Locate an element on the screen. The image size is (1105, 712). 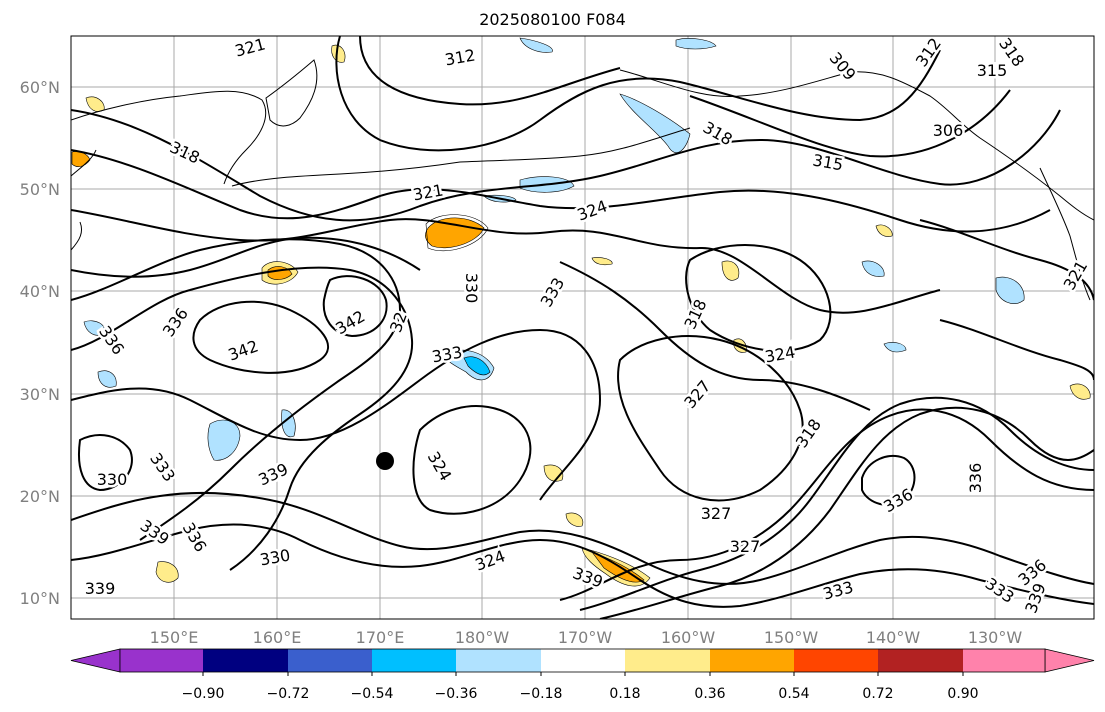
black-dot-marker is located at coordinates (385, 461).